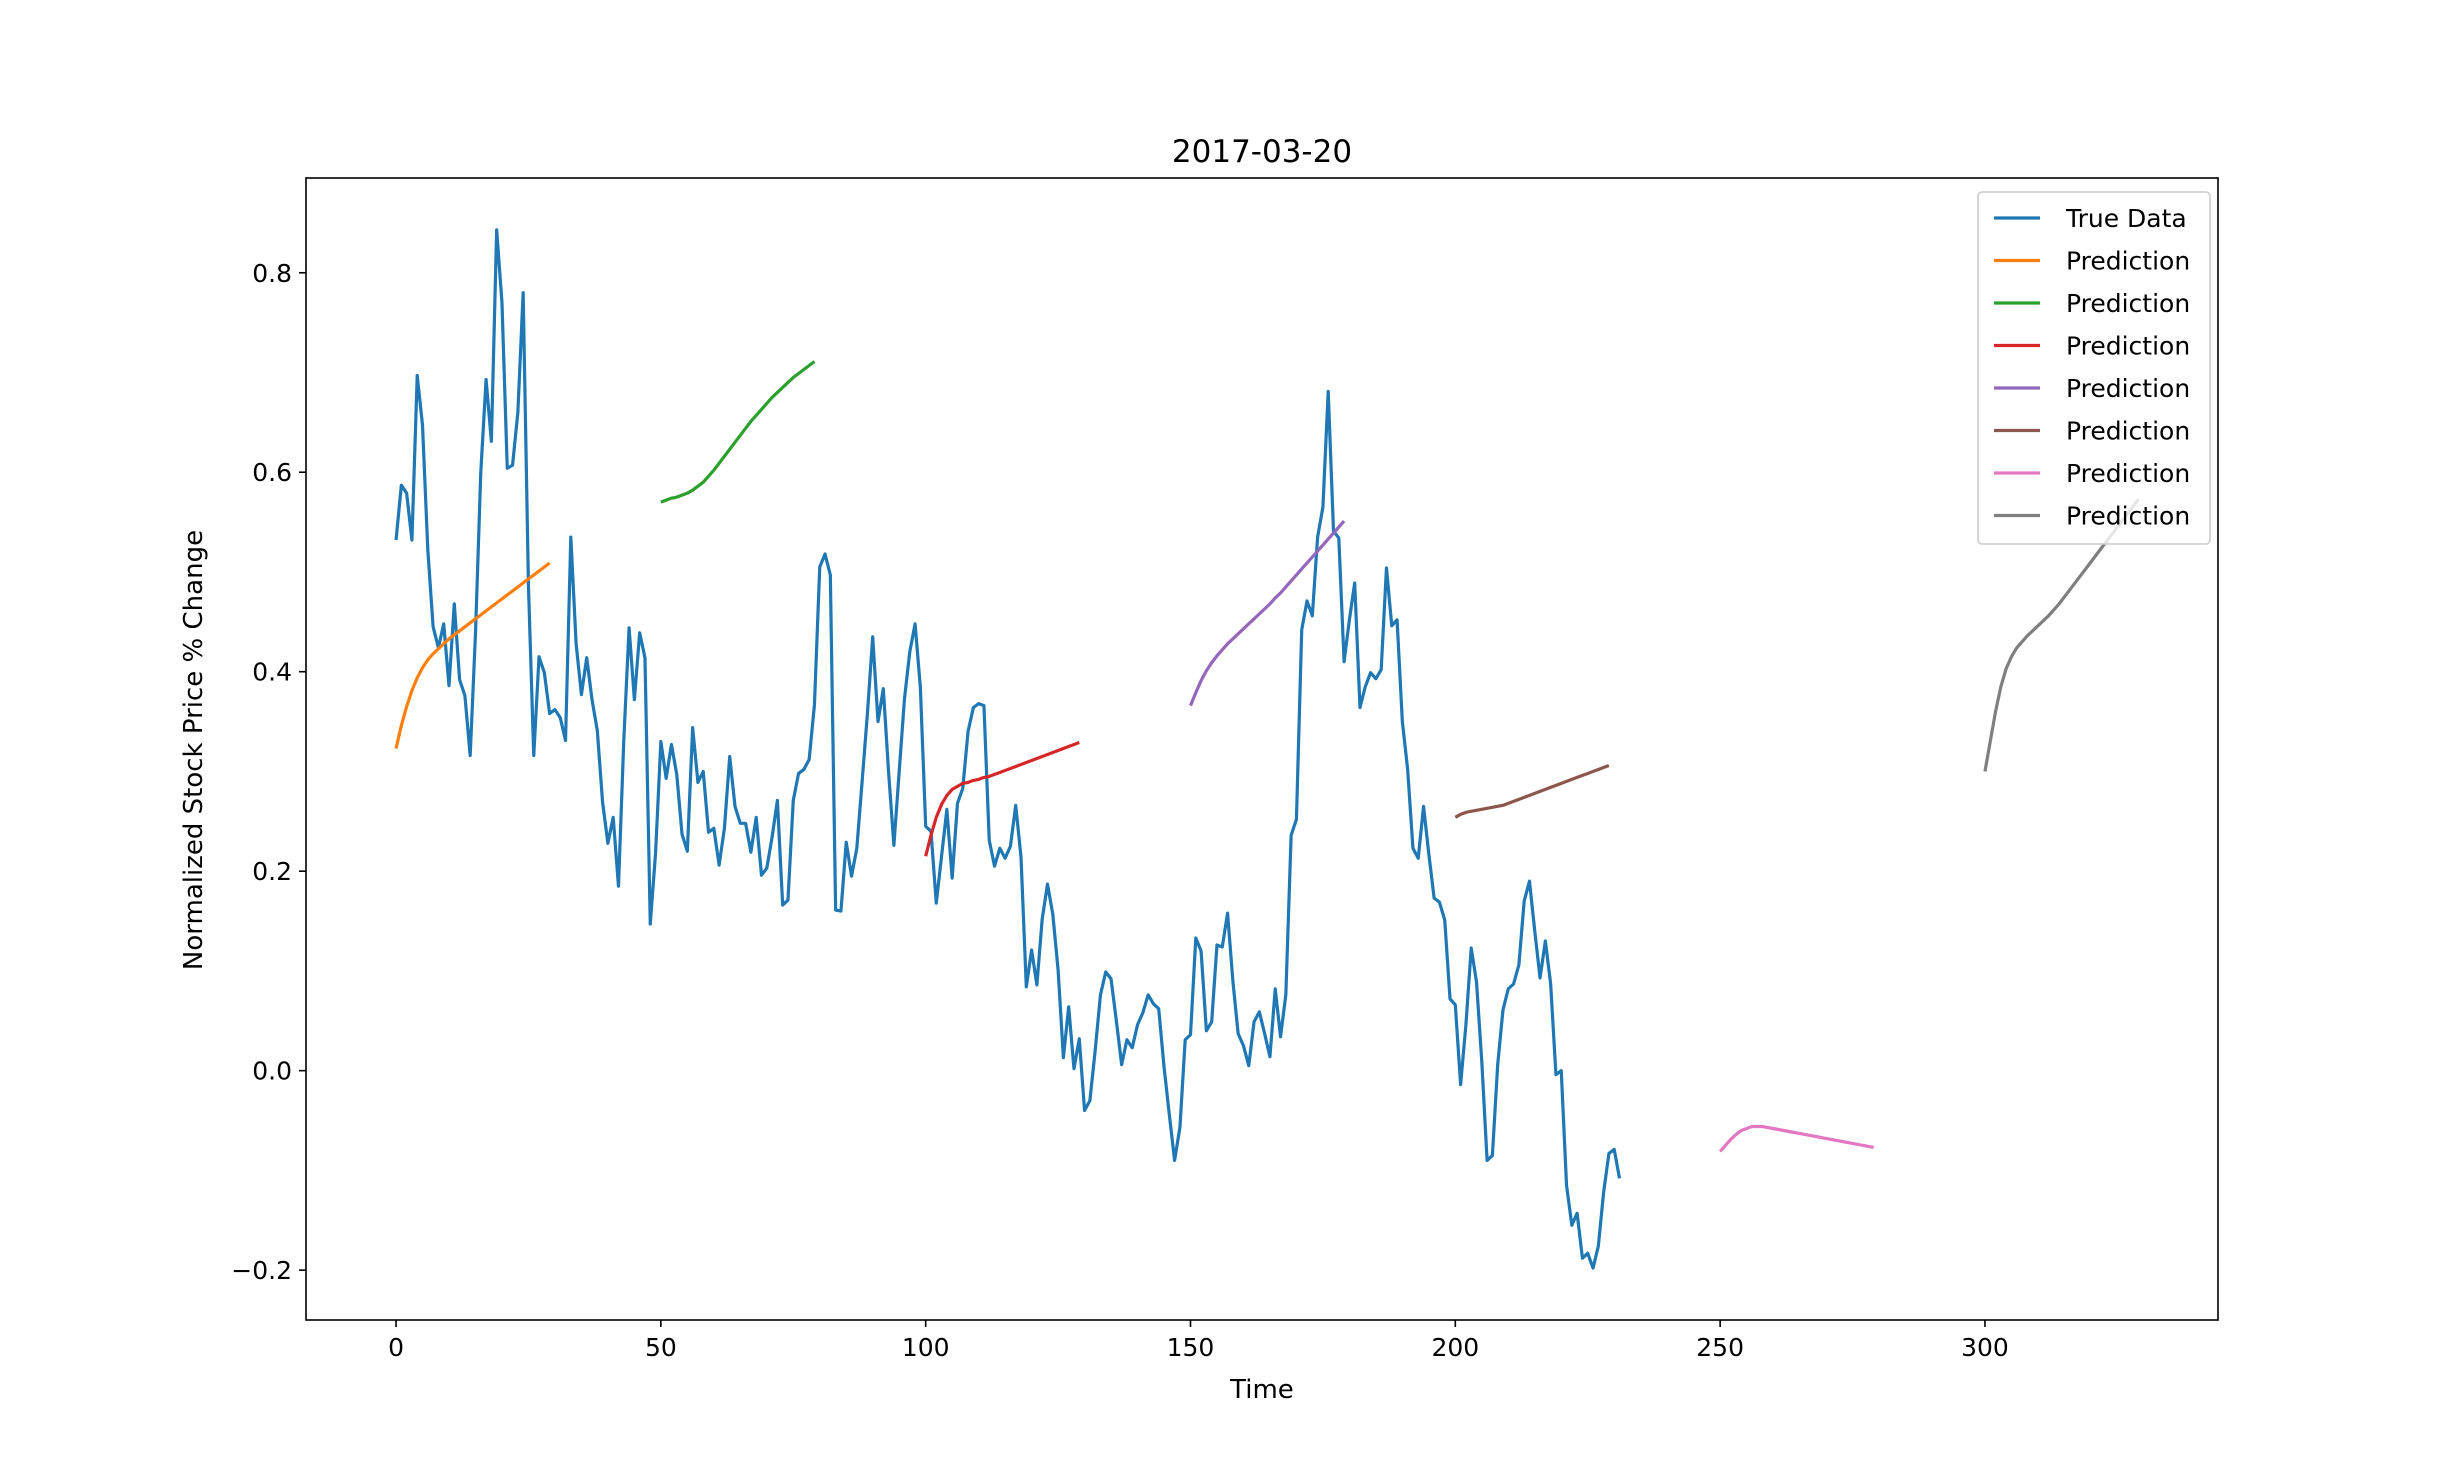  Describe the element at coordinates (194, 750) in the screenshot. I see `y-axis-label: Normalized Stock Price % Change` at that location.